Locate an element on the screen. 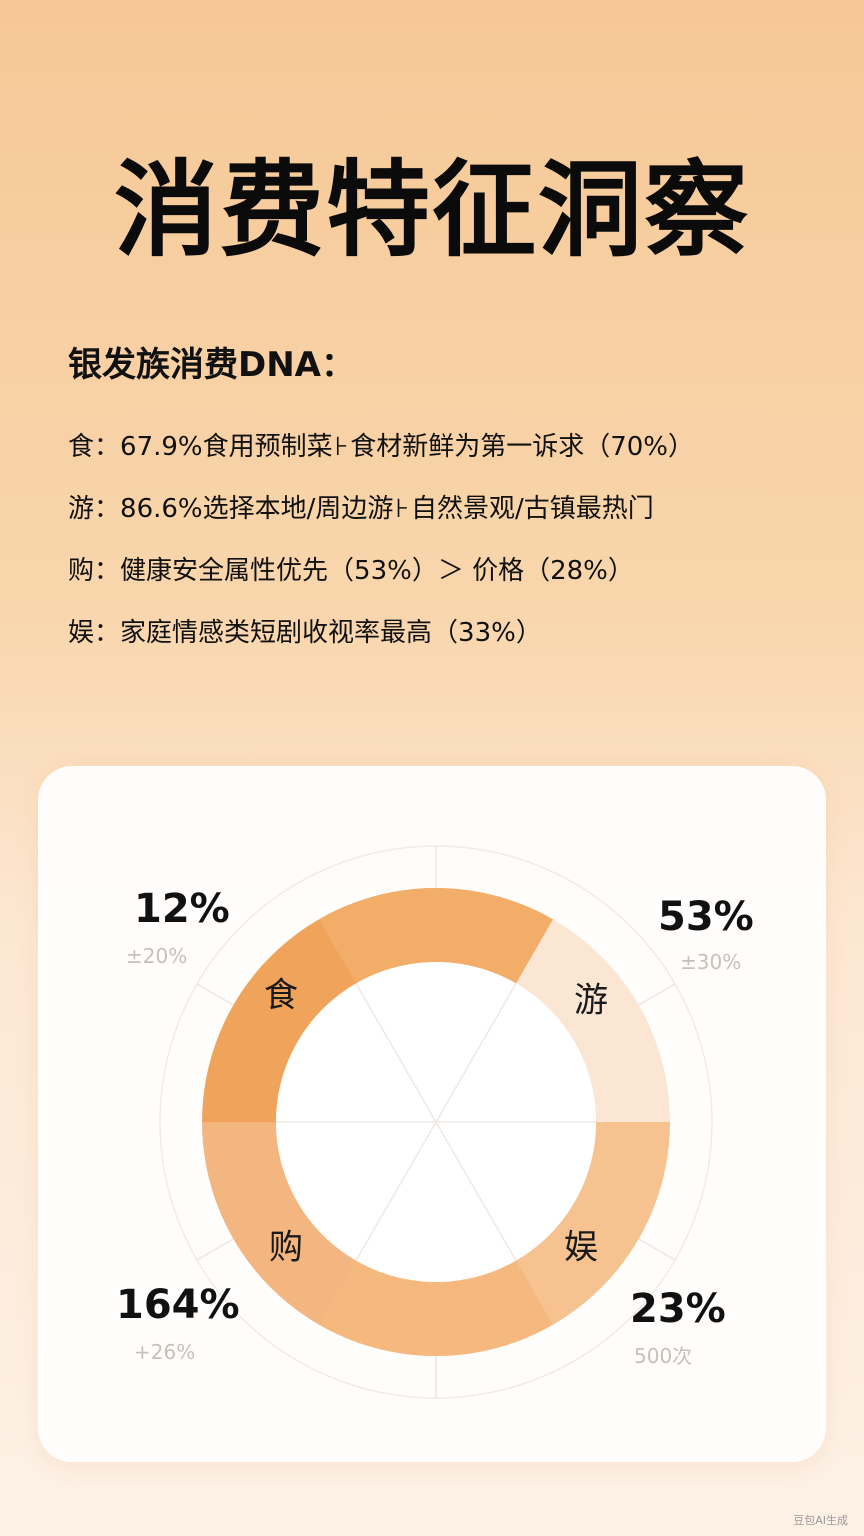  chart-segment-labels: 食 游娱 购 is located at coordinates (436, 1122).